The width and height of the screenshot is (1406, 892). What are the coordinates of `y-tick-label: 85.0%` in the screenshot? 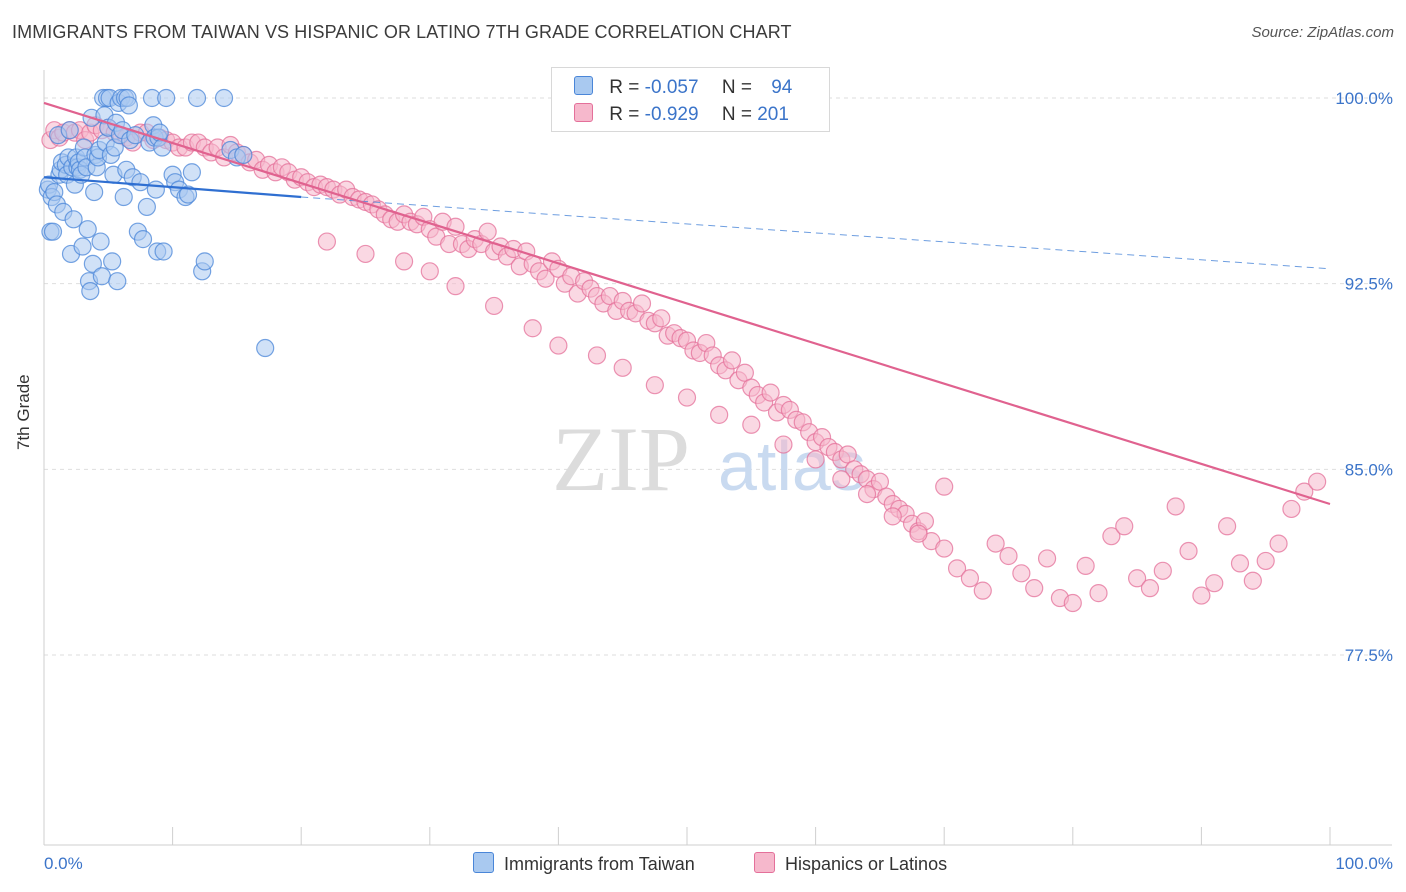 It's located at (1369, 469).